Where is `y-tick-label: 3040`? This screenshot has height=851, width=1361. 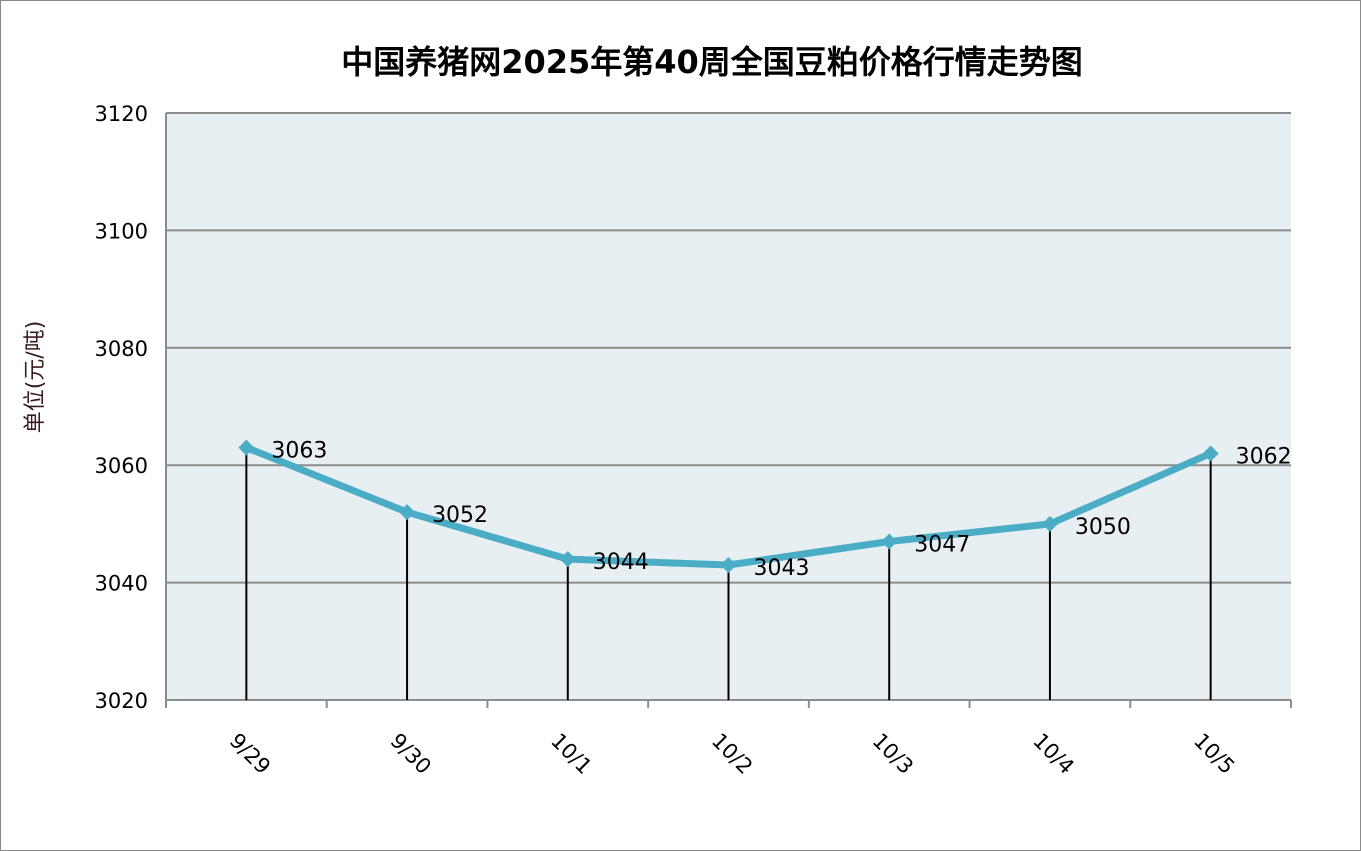 y-tick-label: 3040 is located at coordinates (121, 584).